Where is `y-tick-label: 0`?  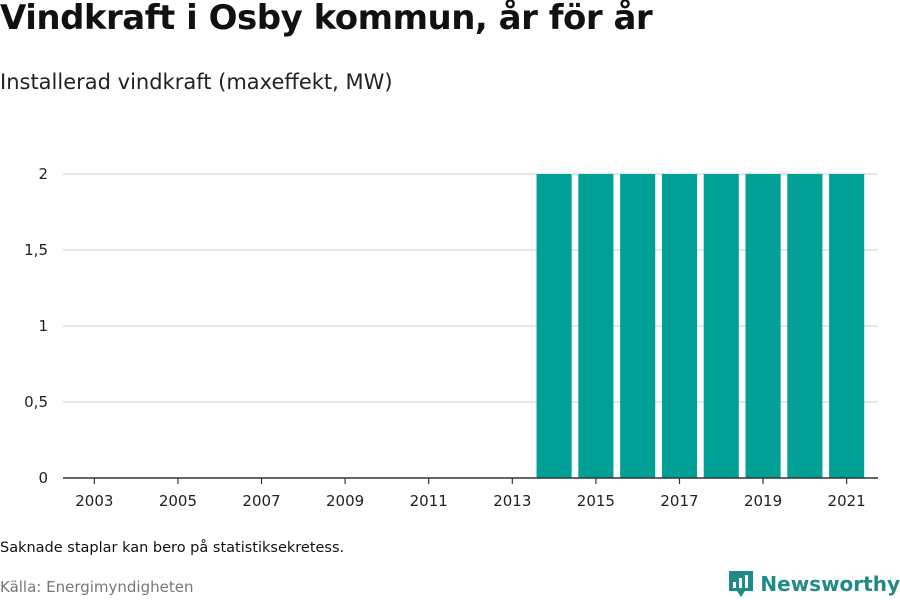 y-tick-label: 0 is located at coordinates (43, 478).